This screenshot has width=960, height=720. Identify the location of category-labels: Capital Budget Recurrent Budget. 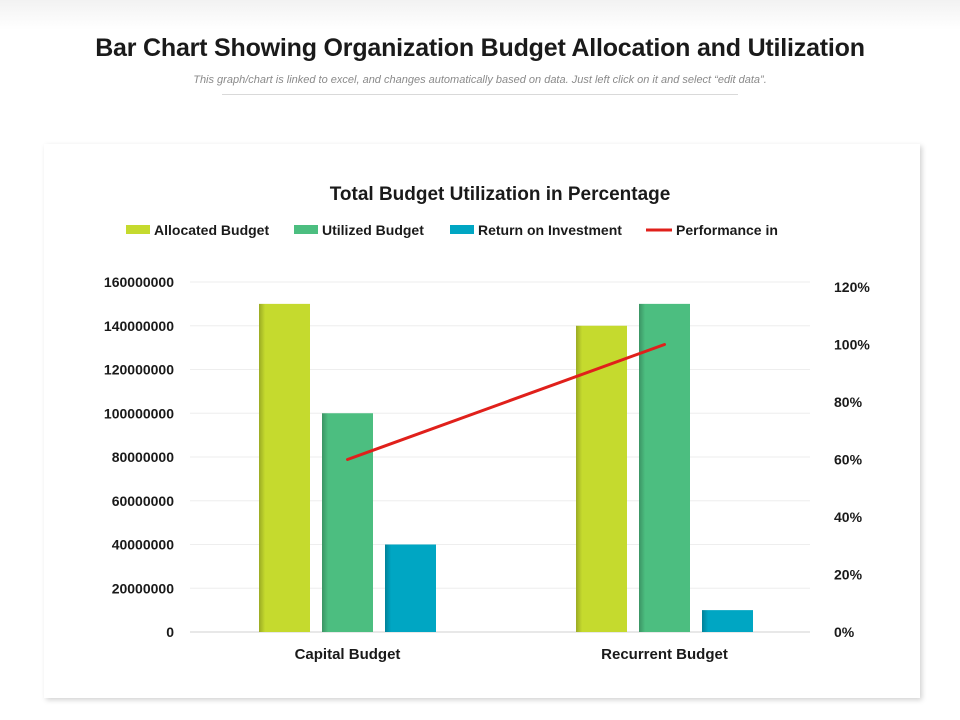
(511, 654).